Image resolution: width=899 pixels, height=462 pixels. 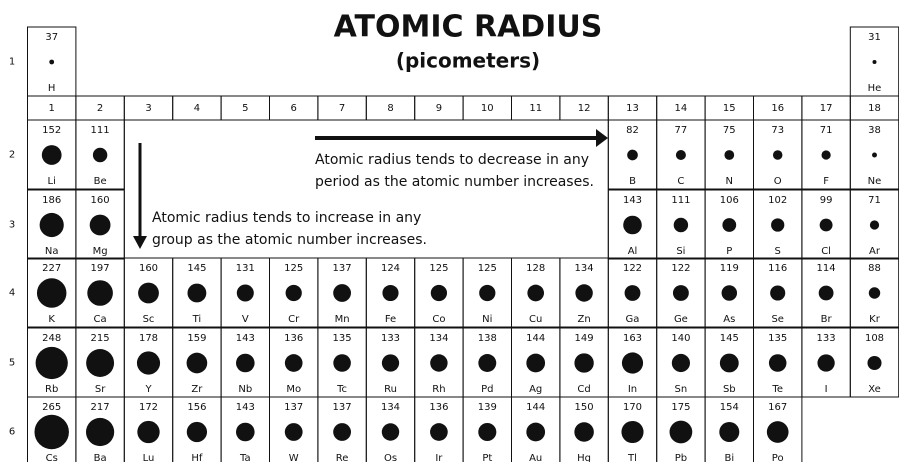 I want to click on element-symbol: Fe, so click(x=390, y=319).